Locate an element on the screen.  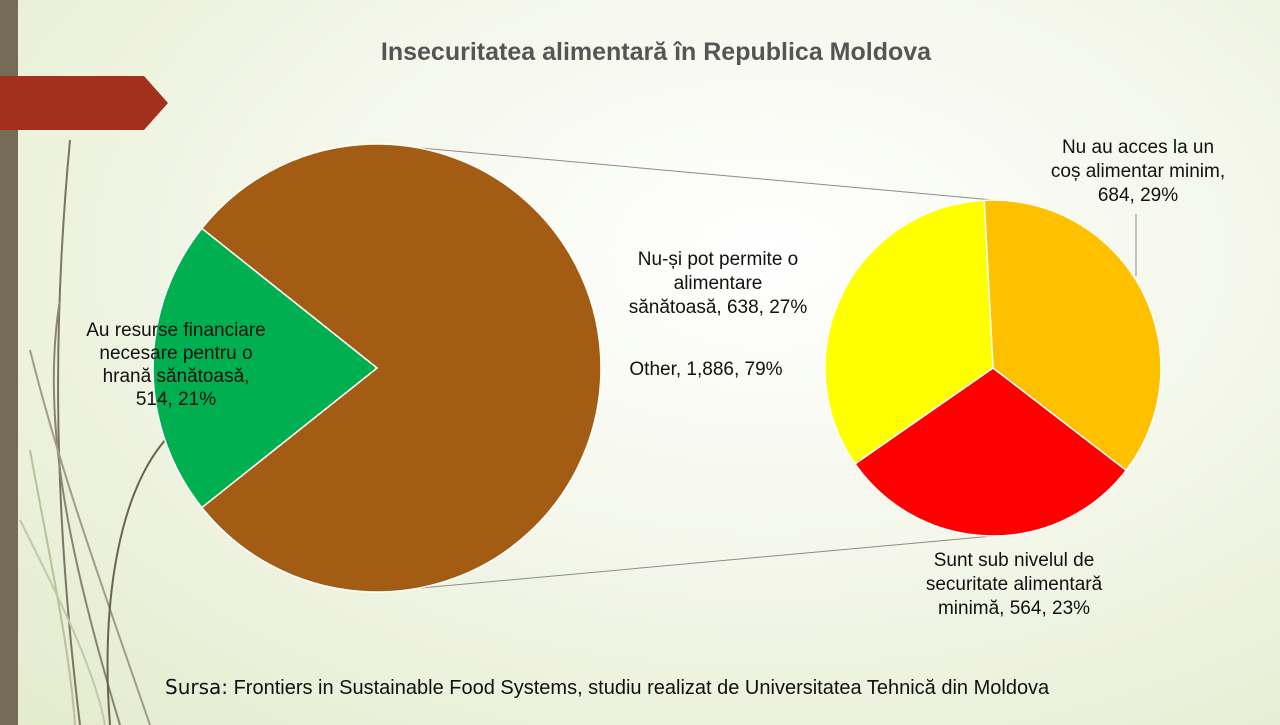
slice-sub-nivel is located at coordinates (990, 452).